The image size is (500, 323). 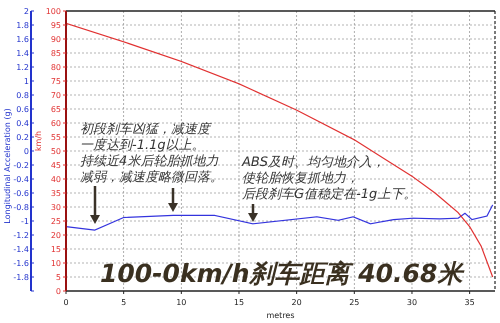 I want to click on x-tick-label: 10, so click(x=181, y=302).